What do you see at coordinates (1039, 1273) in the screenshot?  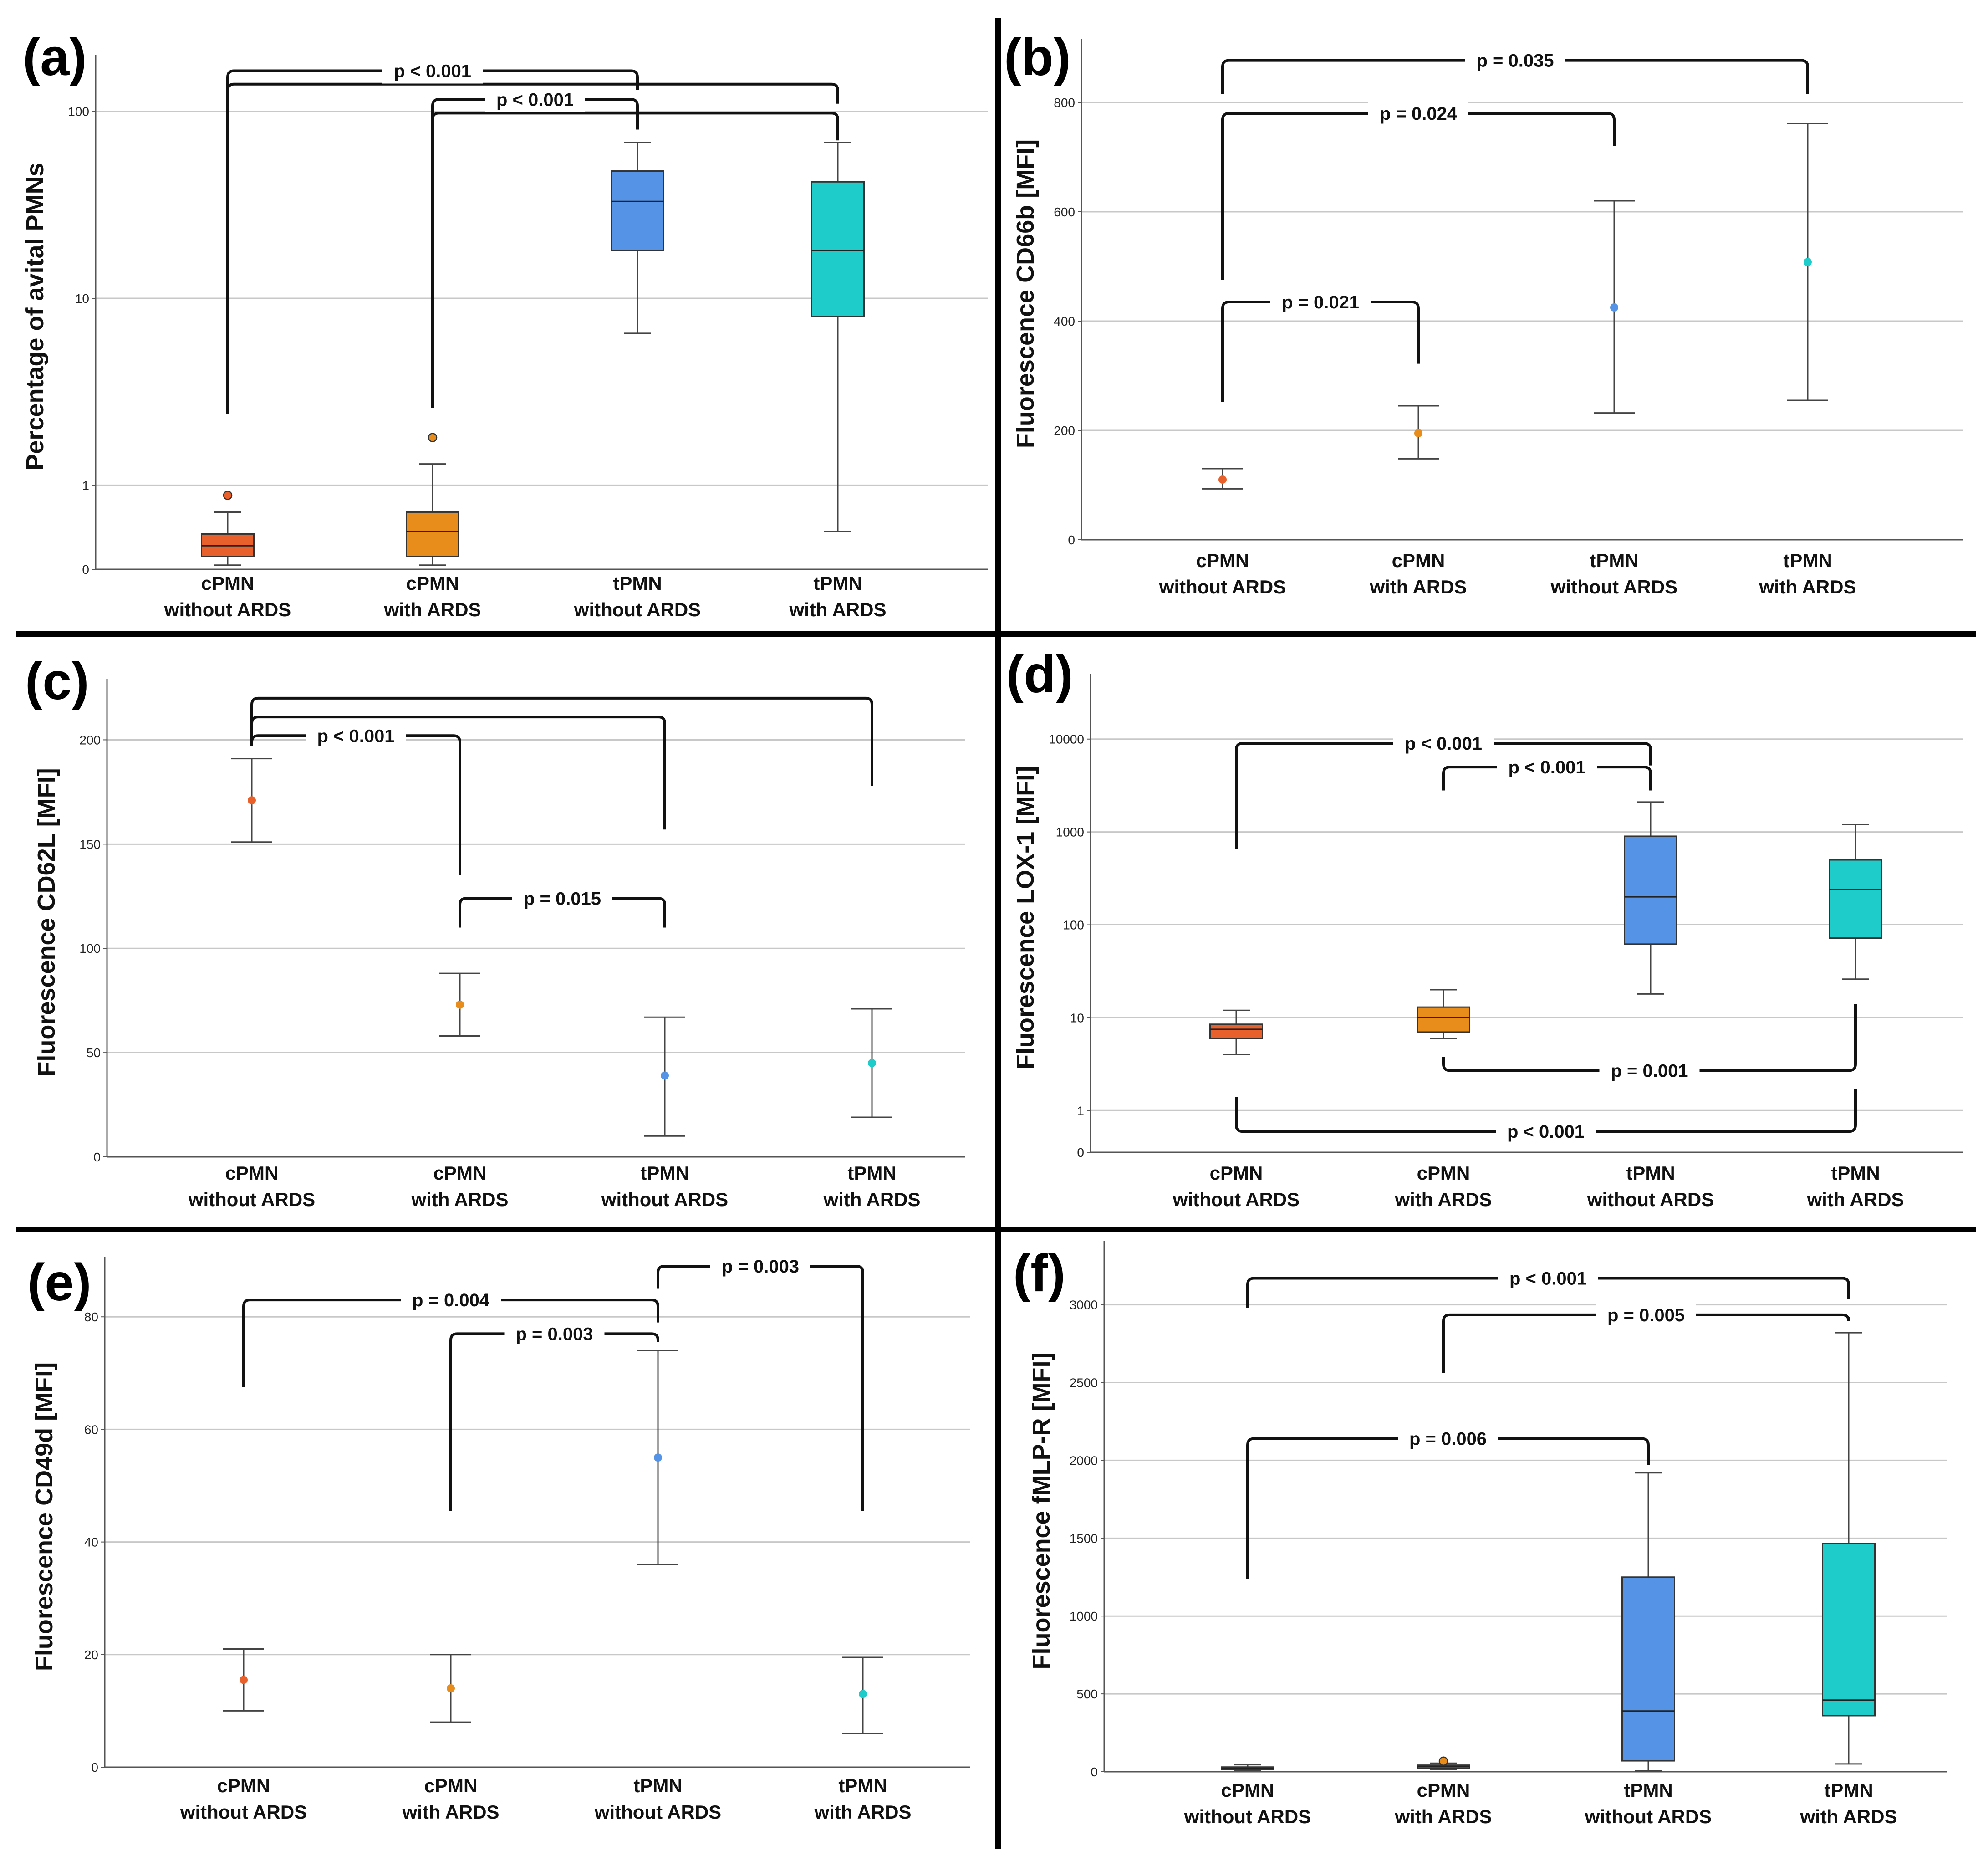 I see `panel-letter: (f)` at bounding box center [1039, 1273].